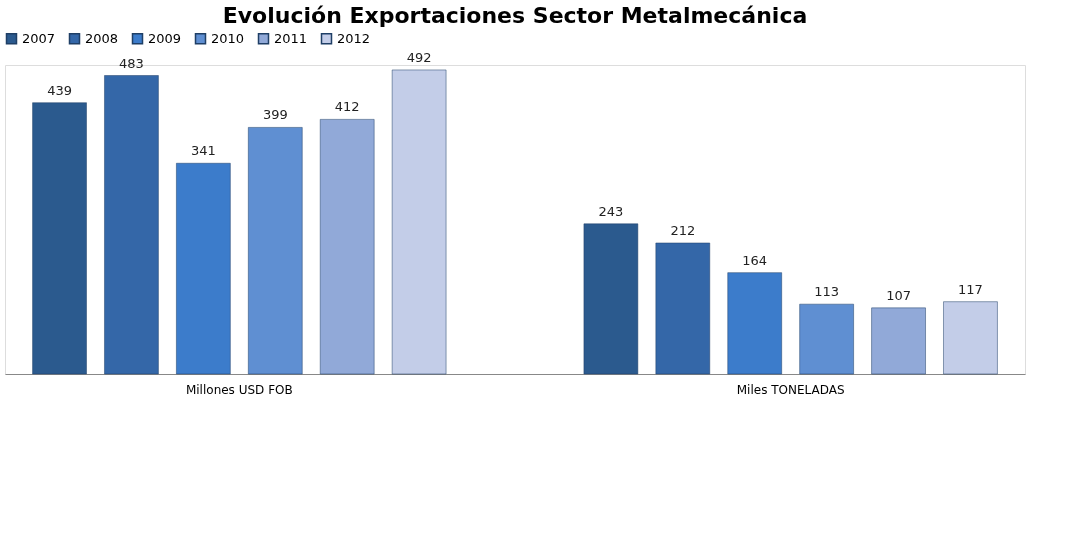 The height and width of the screenshot is (536, 1084). I want to click on legend-label: 2008, so click(102, 38).